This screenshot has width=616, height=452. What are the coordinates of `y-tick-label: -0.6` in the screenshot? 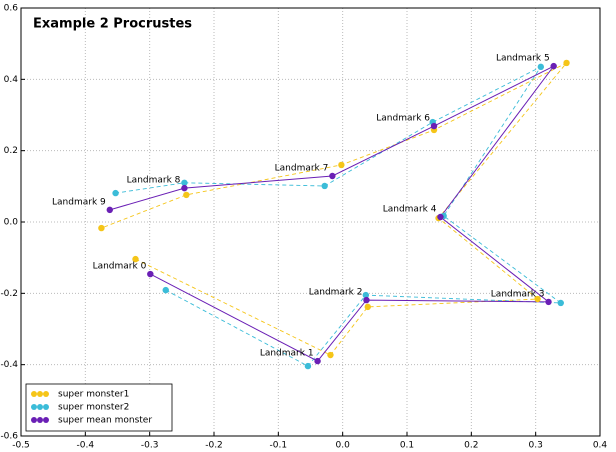 It's located at (9, 437).